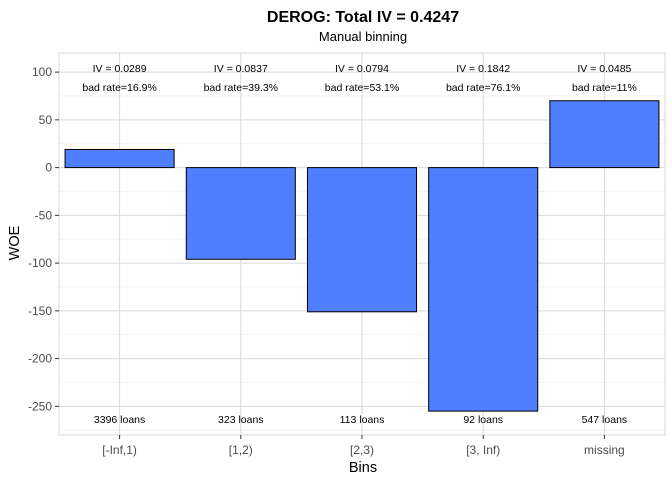  Describe the element at coordinates (362, 420) in the screenshot. I see `loan-count-label: 113 loans` at that location.